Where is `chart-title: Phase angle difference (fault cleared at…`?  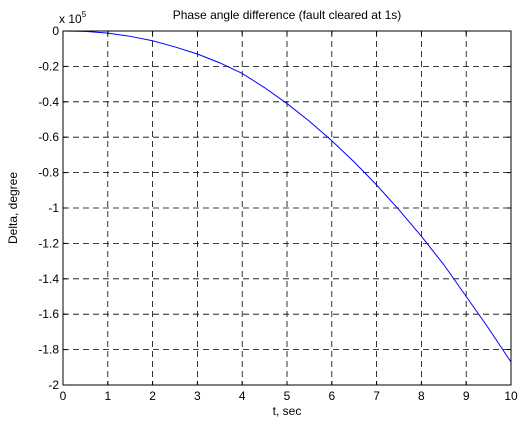 chart-title: Phase angle difference (fault cleared at… is located at coordinates (287, 15).